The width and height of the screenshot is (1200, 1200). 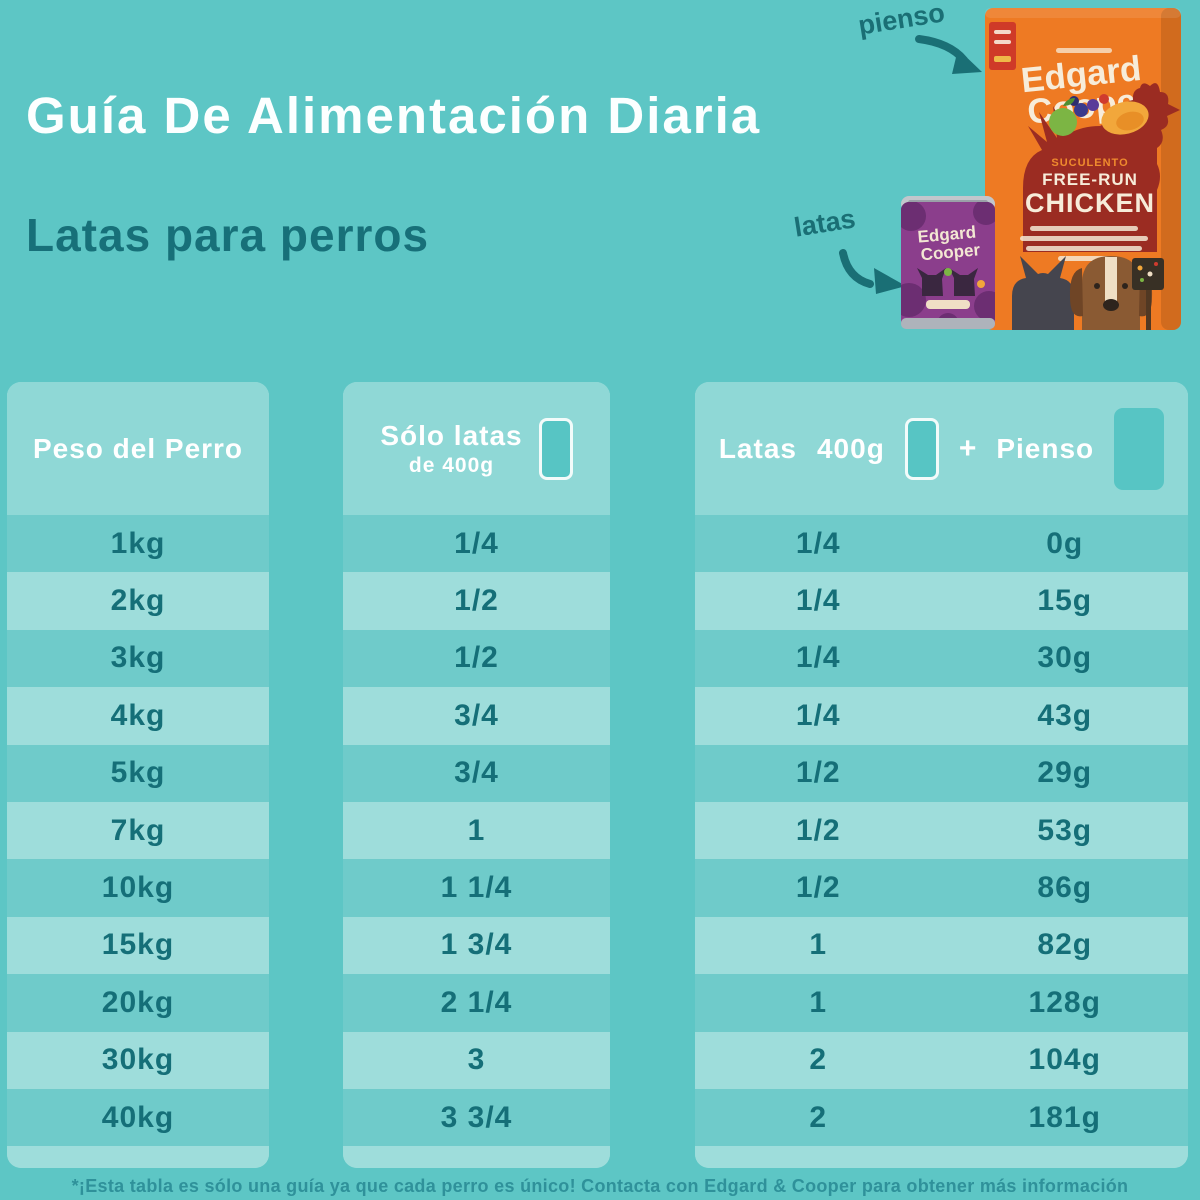 I want to click on weight-panel-header: Peso del Perro, so click(x=138, y=448).